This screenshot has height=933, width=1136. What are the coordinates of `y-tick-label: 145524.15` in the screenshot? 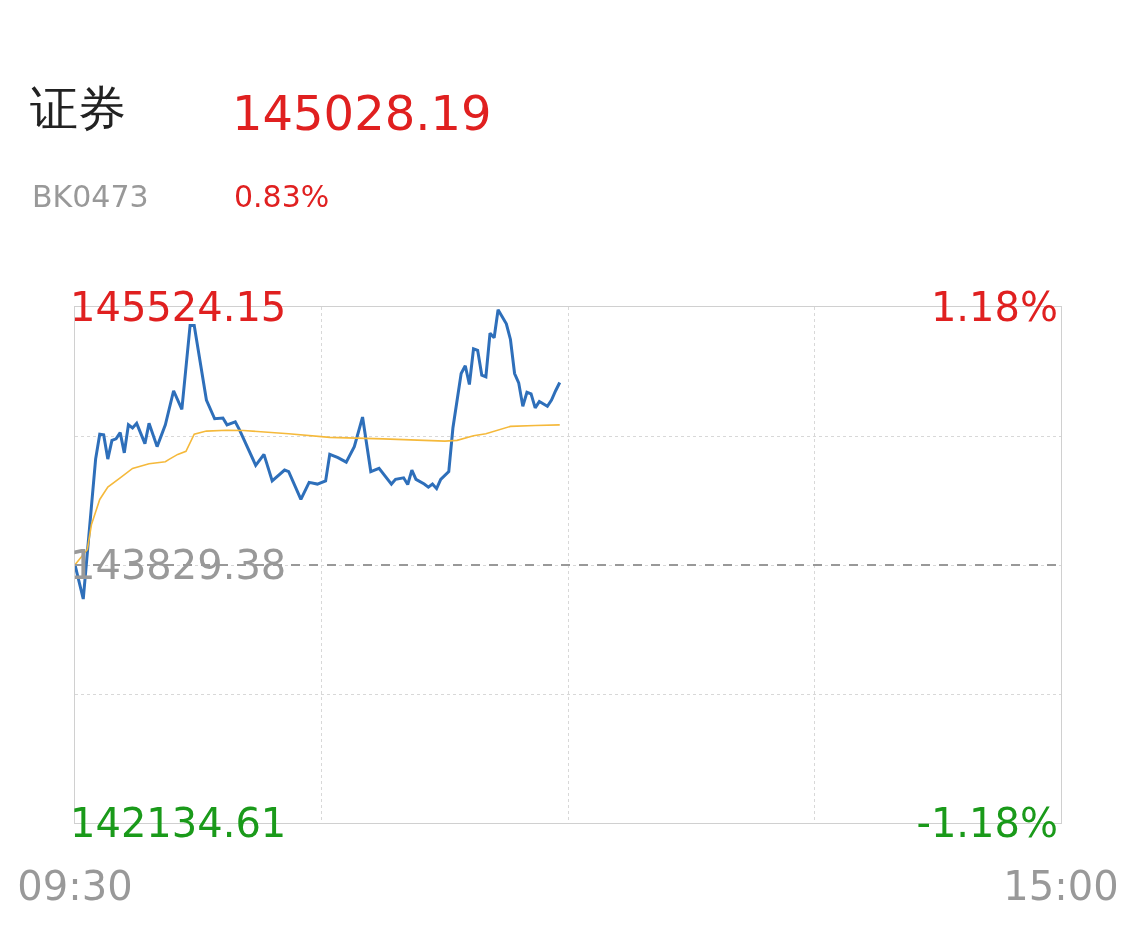 It's located at (178, 307).